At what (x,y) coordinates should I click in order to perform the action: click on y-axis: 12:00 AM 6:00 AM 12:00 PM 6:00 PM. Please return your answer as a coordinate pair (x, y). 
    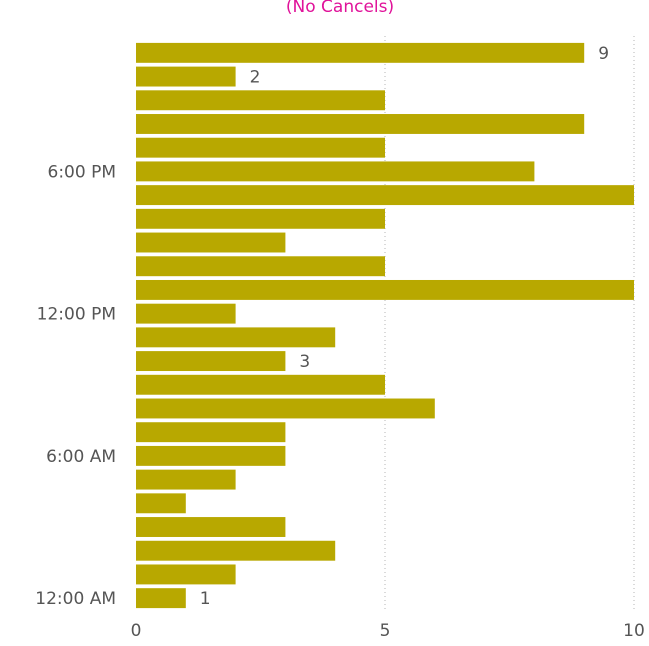
    Looking at the image, I should click on (75, 385).